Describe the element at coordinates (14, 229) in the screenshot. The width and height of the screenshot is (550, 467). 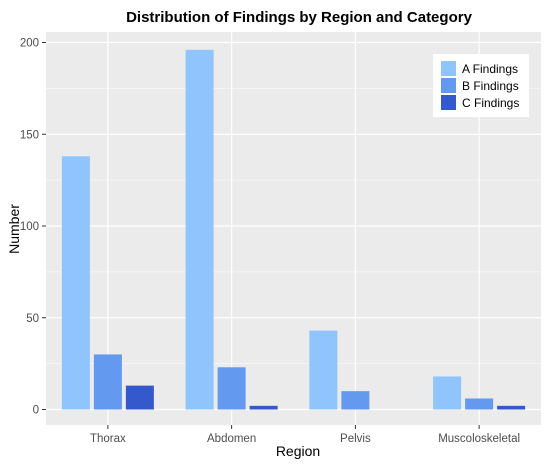
I see `y-axis-title: Number` at that location.